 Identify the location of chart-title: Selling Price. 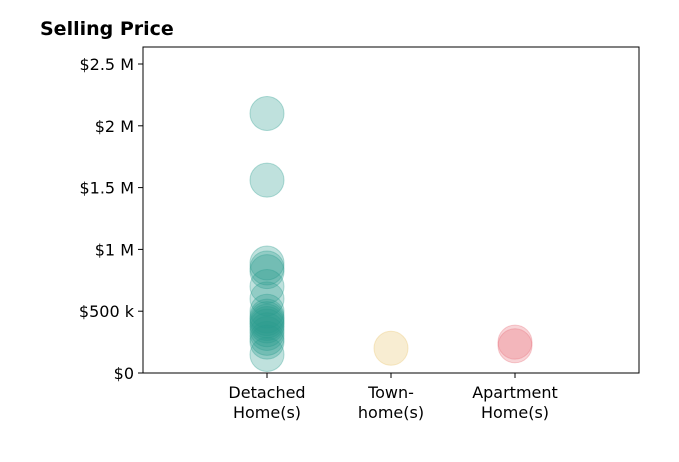
(107, 29).